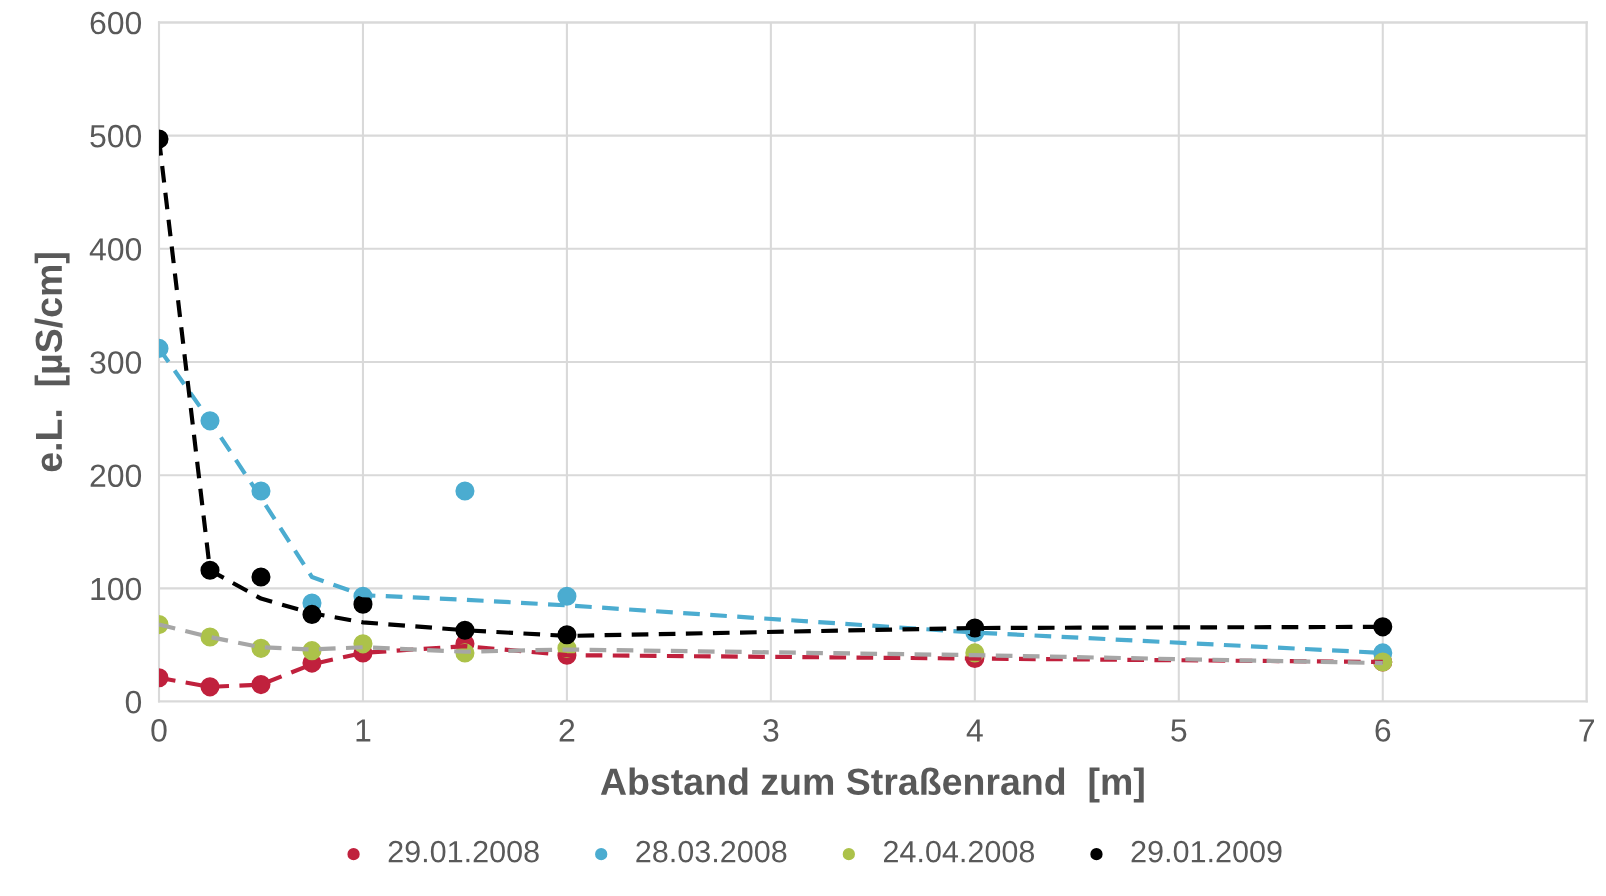 This screenshot has height=896, width=1606. What do you see at coordinates (116, 362) in the screenshot?
I see `y-tick-label: 300` at bounding box center [116, 362].